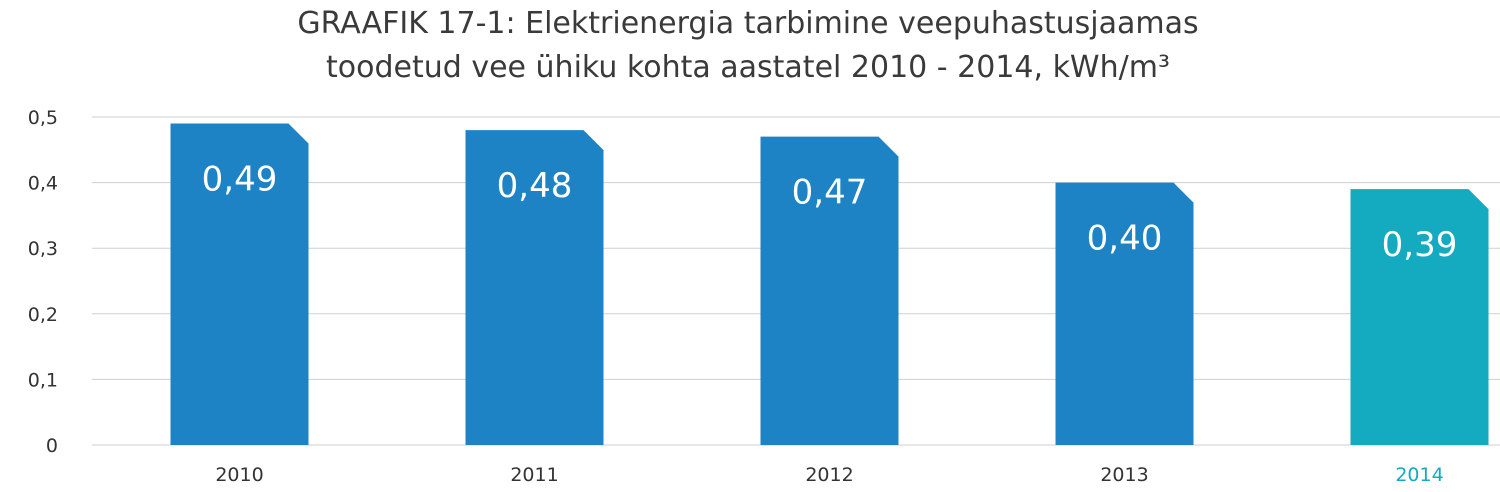 The height and width of the screenshot is (492, 1500). Describe the element at coordinates (240, 180) in the screenshot. I see `value-label-2010: 0,49` at that location.